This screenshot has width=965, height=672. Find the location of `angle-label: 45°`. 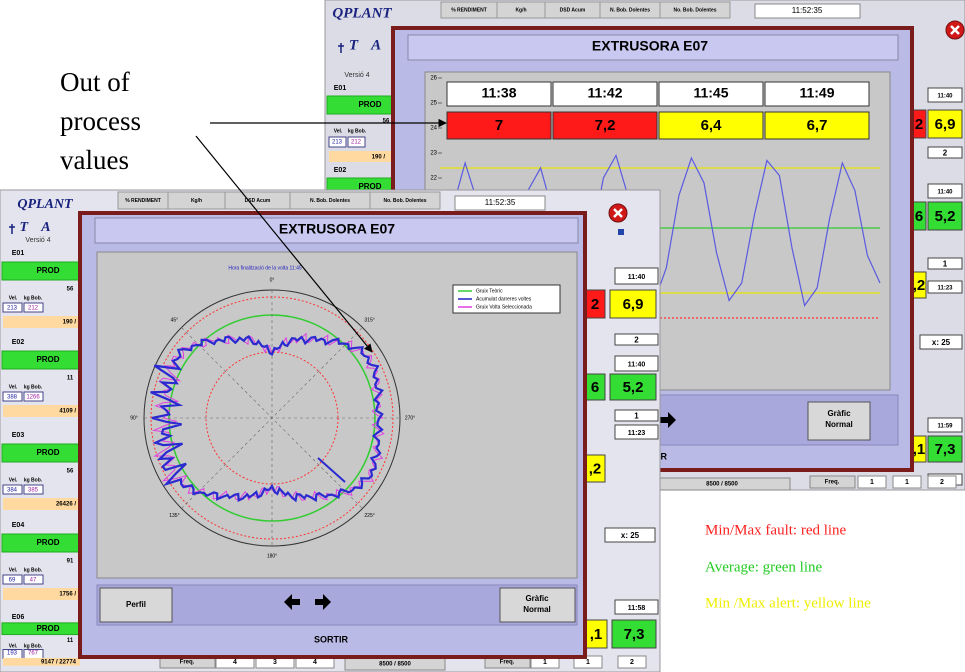

angle-label: 45° is located at coordinates (175, 321).